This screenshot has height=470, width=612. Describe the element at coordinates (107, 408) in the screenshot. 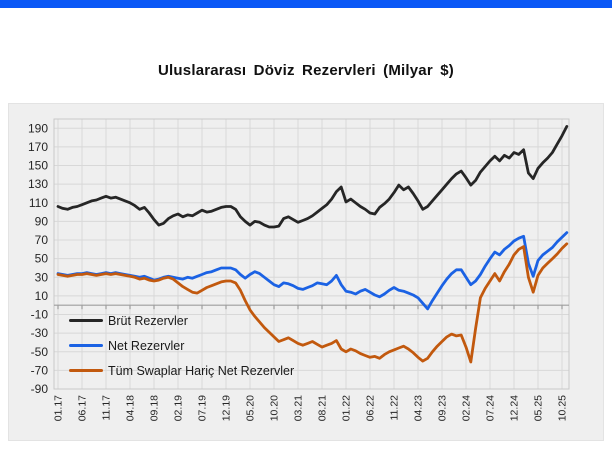

I see `svg-text: 11.17` at that location.